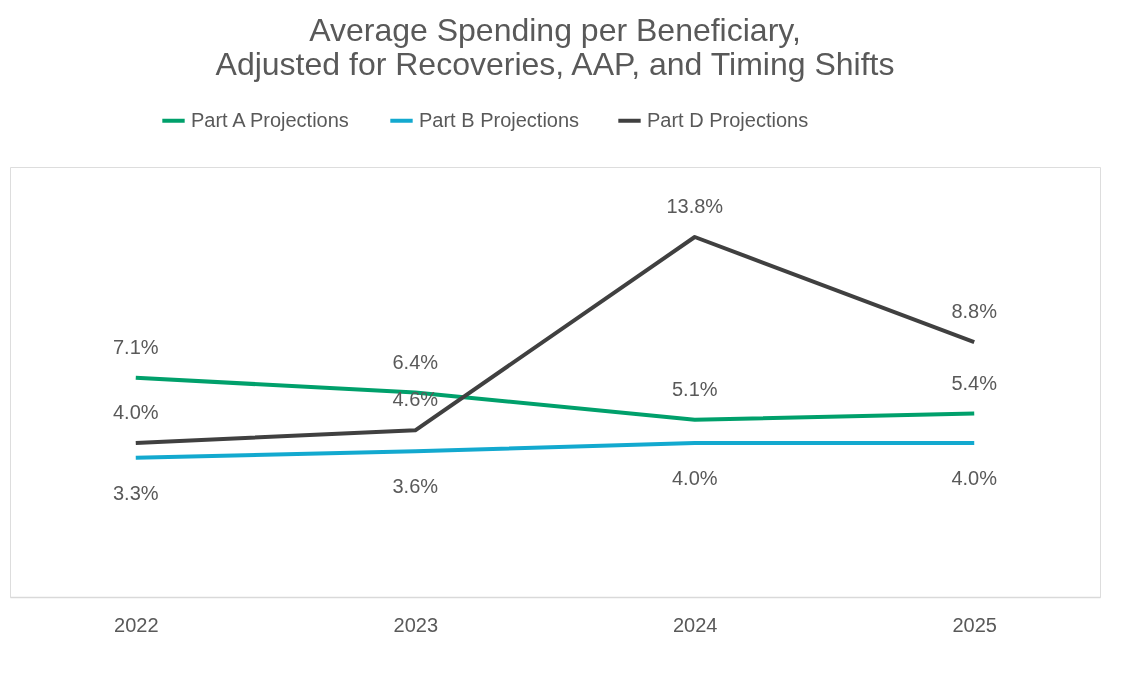  What do you see at coordinates (415, 486) in the screenshot?
I see `data-label: 3.6%` at bounding box center [415, 486].